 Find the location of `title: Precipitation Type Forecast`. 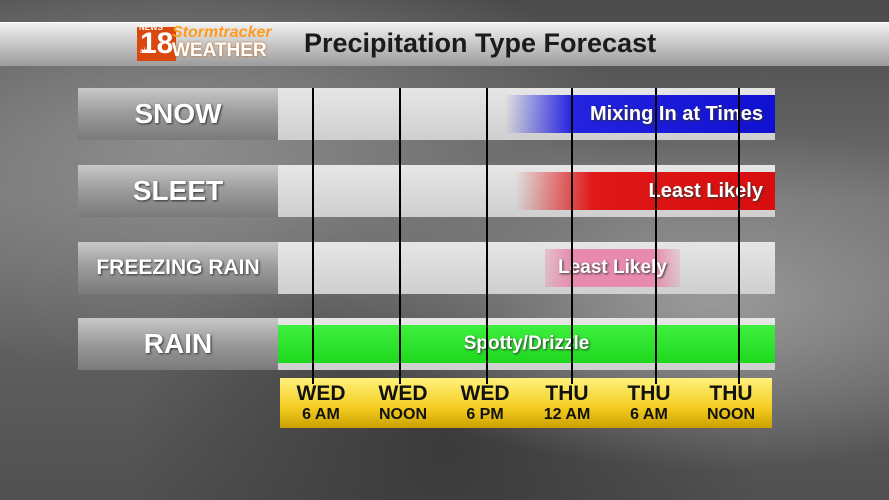

title: Precipitation Type Forecast is located at coordinates (480, 43).